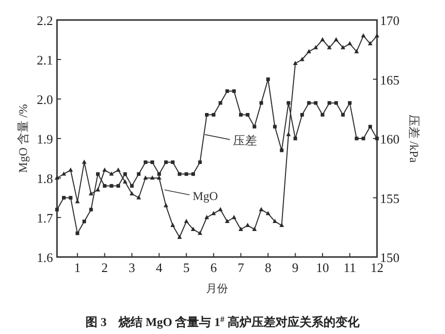 This screenshot has width=445, height=334. What do you see at coordinates (390, 20) in the screenshot?
I see `y2-tick-label: 170` at bounding box center [390, 20].